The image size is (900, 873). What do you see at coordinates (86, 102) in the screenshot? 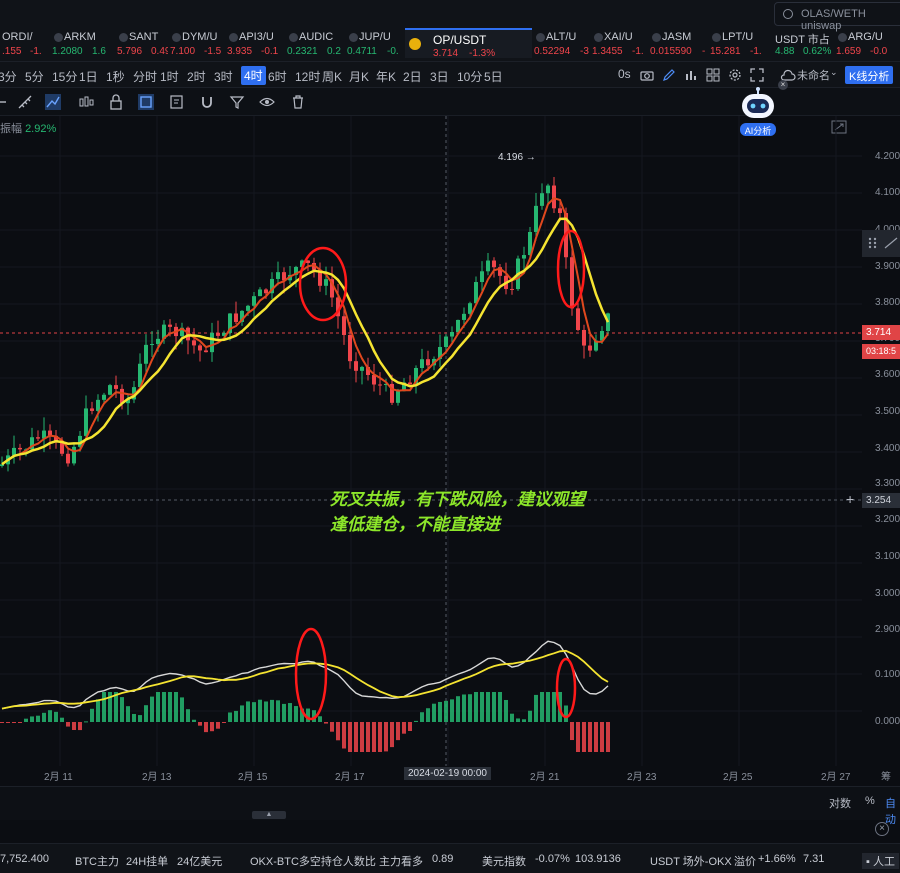
I see `candle-tool-icon` at bounding box center [86, 102].